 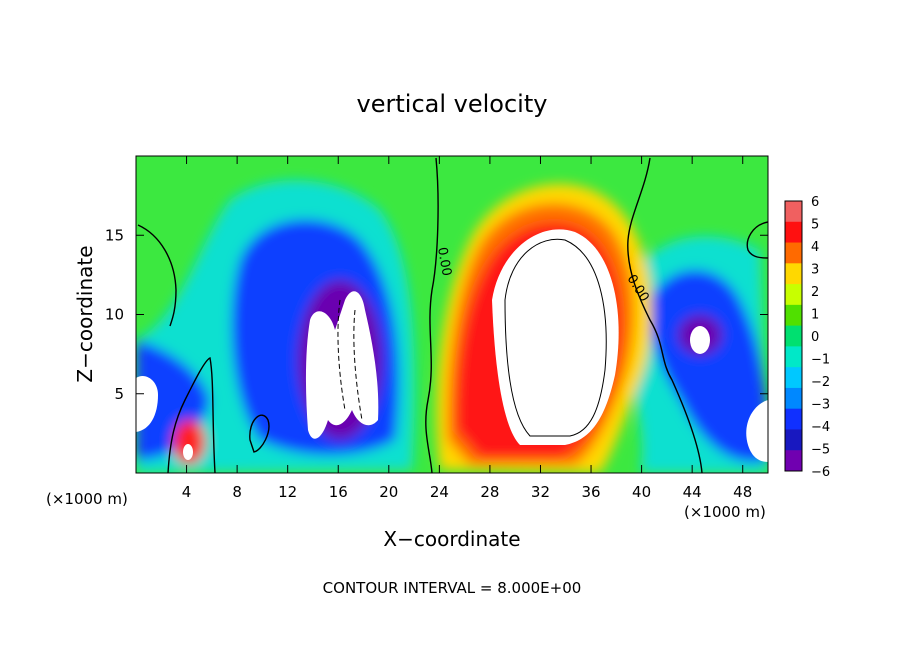 I want to click on updraft-core, so click(x=555, y=337).